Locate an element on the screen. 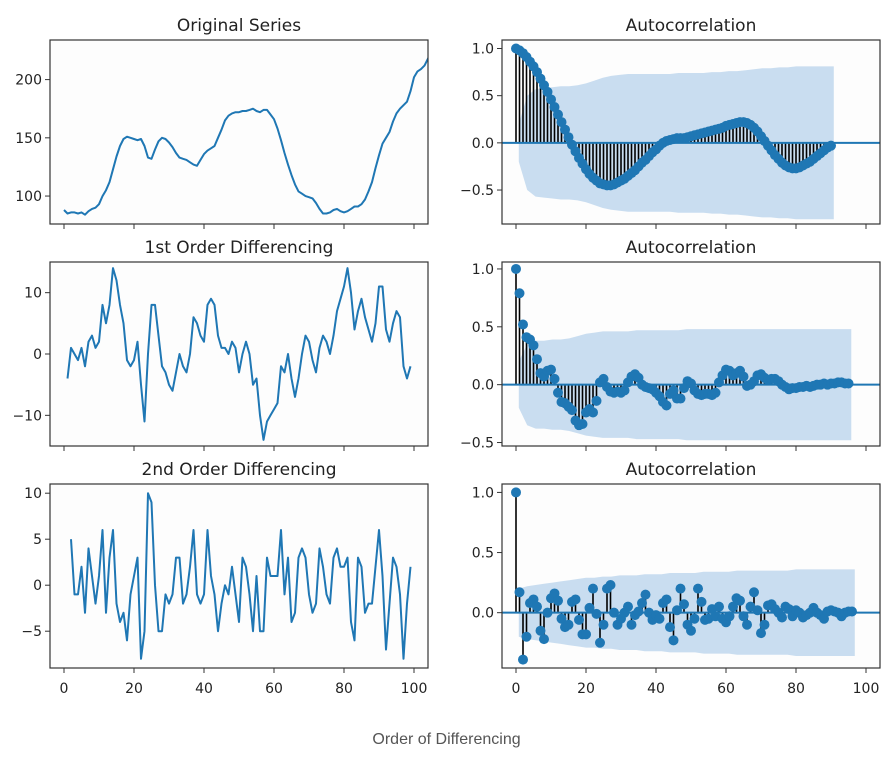  subplot-4: Autocorrelation −0.5 0.0 0.5 1.0 is located at coordinates (670, 122).